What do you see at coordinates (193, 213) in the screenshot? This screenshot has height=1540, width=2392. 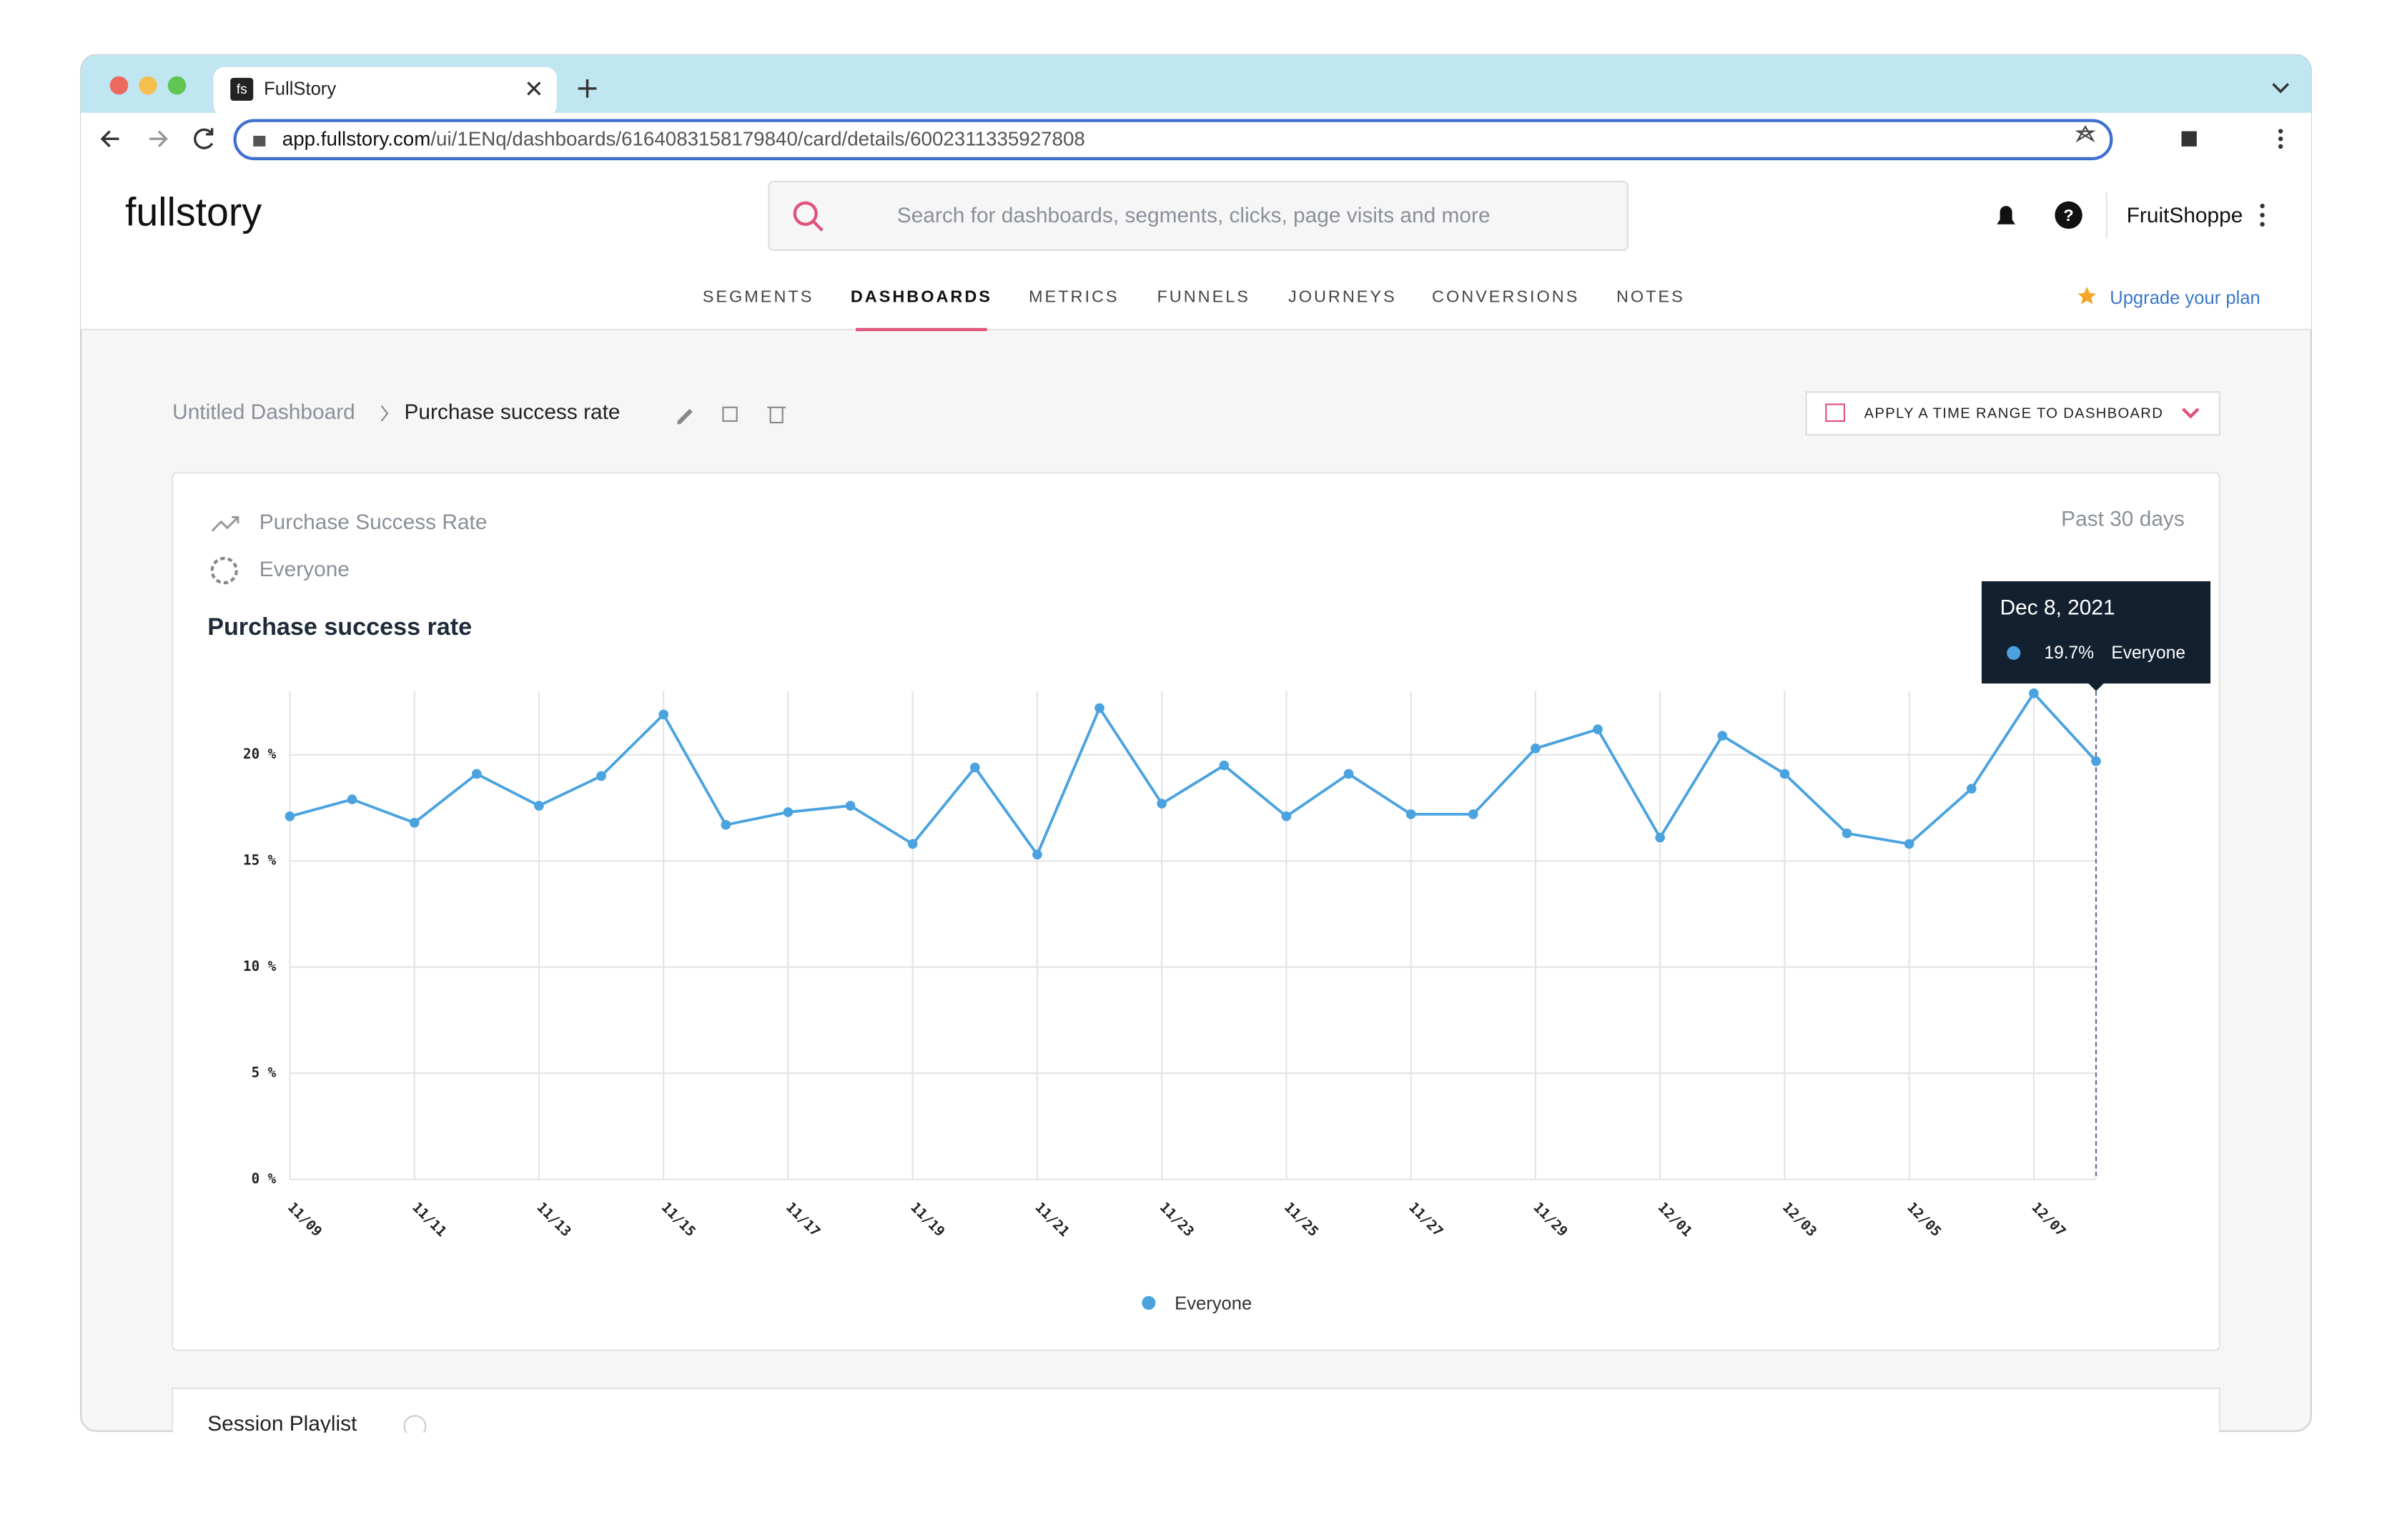 I see `logo: fullstory` at bounding box center [193, 213].